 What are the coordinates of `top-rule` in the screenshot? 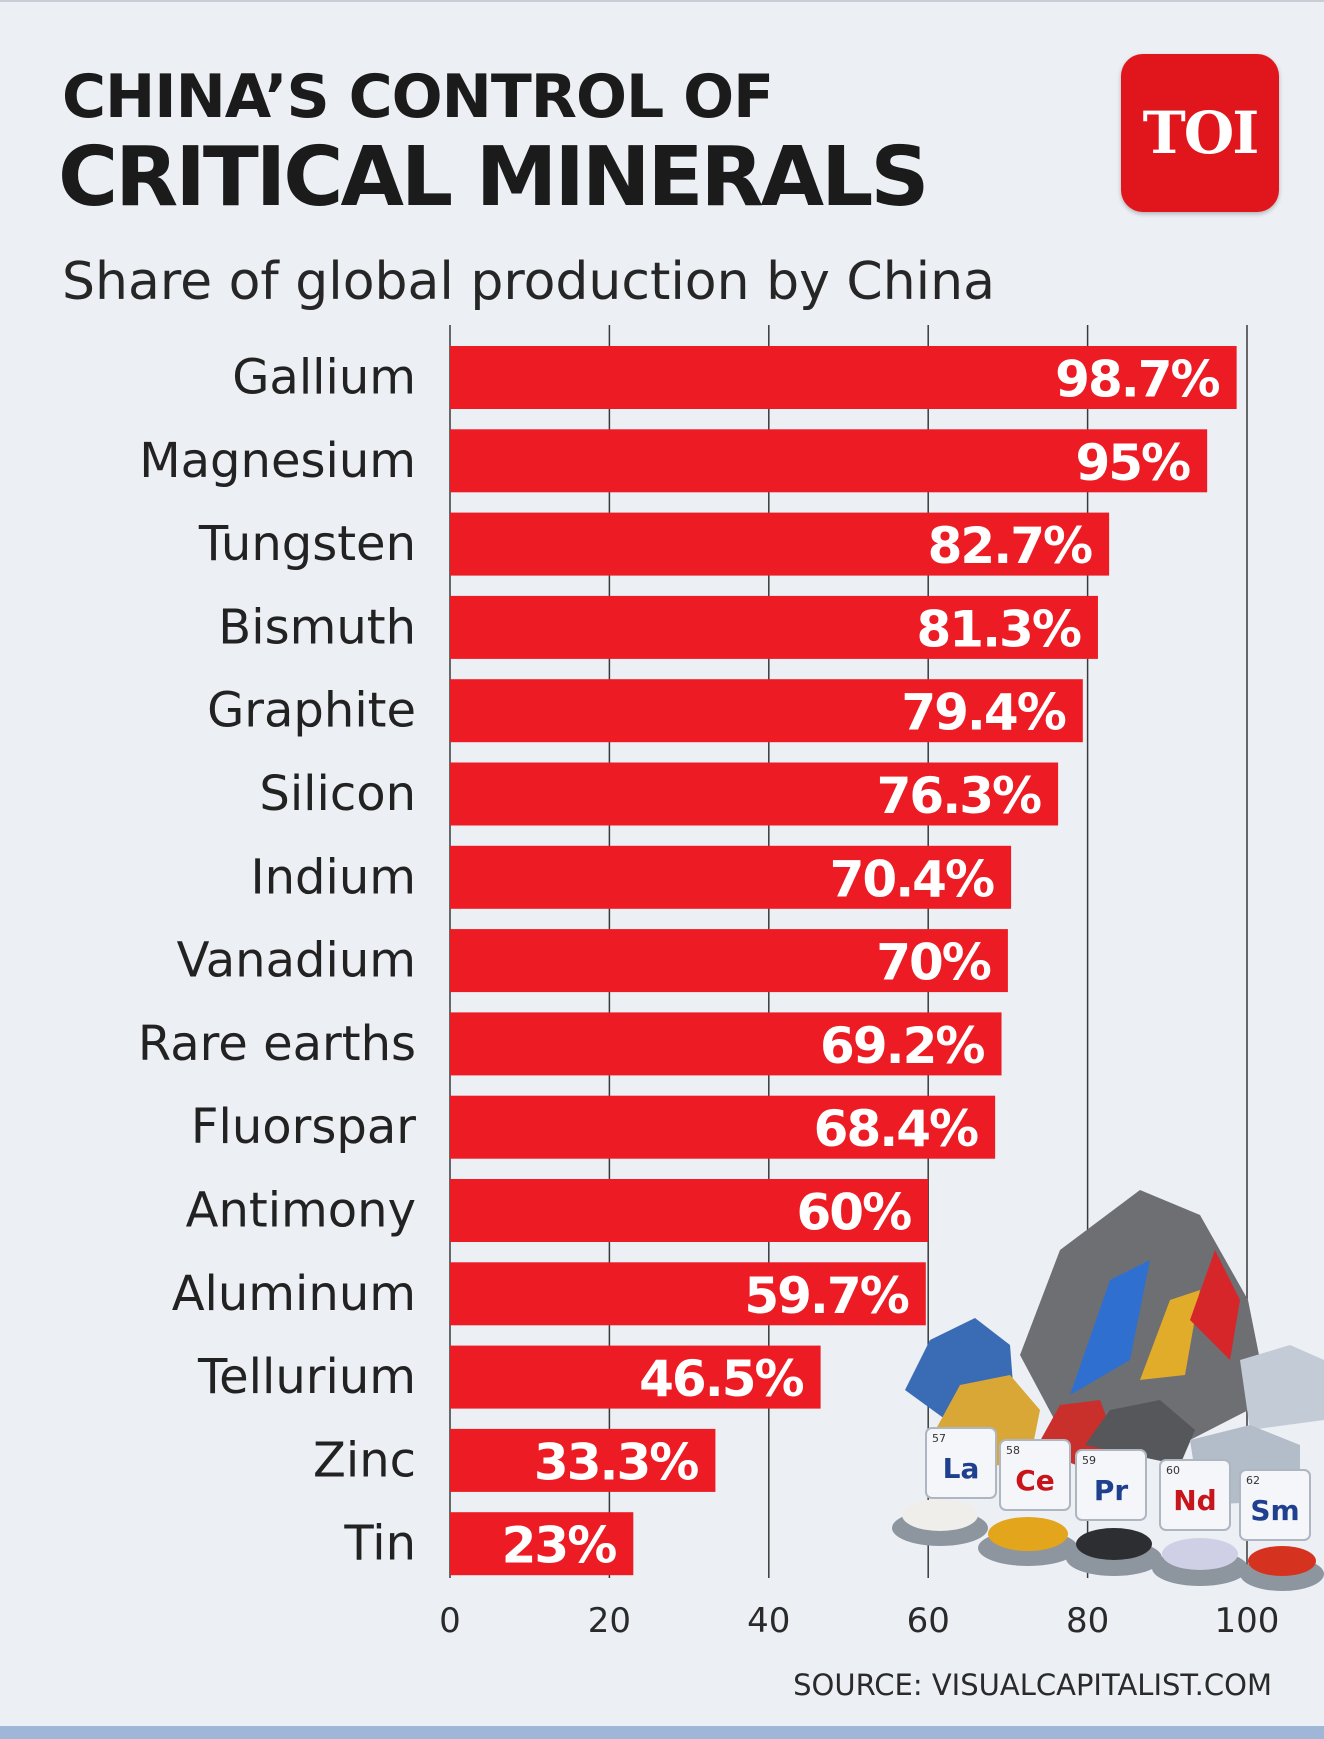 It's located at (662, 1).